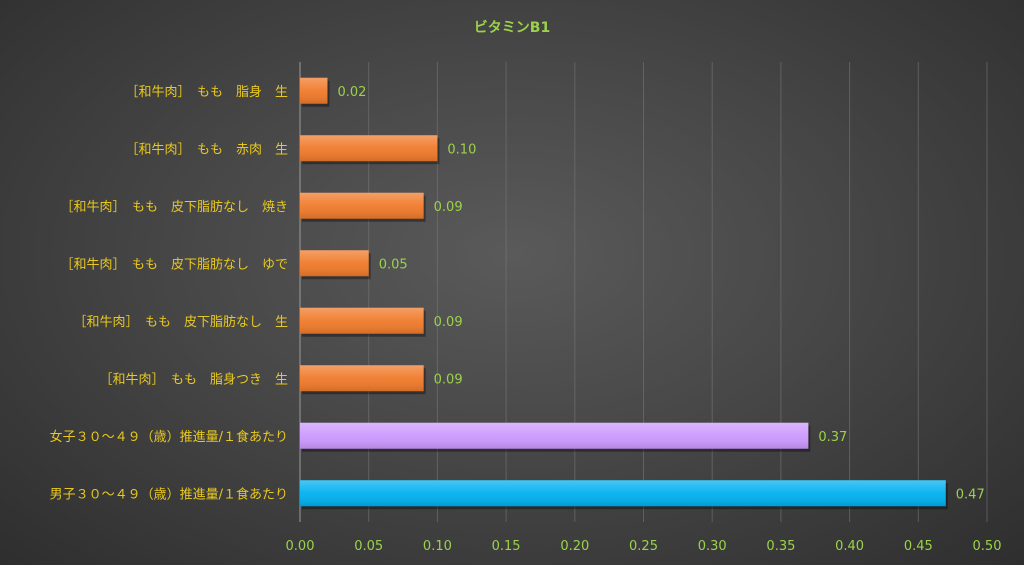 This screenshot has height=565, width=1024. I want to click on category-label: ［和牛肉］ もも 皮下脂肪なし ゆで, so click(174, 264).